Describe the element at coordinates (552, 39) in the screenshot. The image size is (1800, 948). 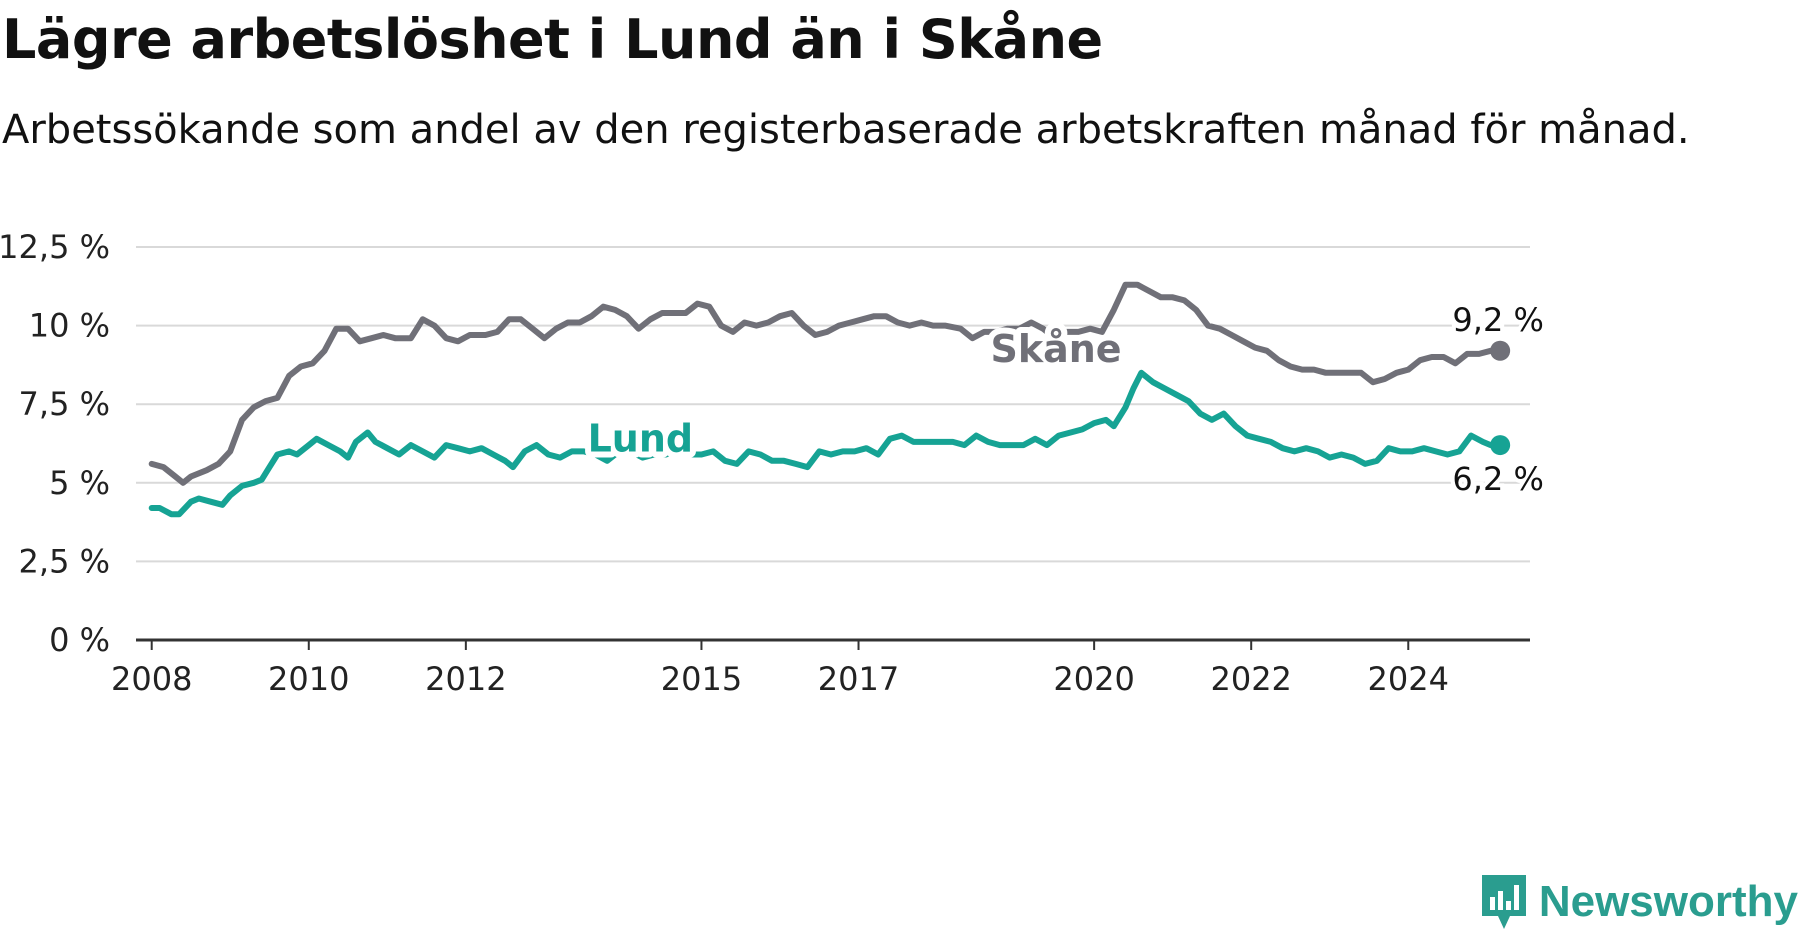
I see `chart-title: Lägre arbetslöshet i Lund än i Skåne` at that location.